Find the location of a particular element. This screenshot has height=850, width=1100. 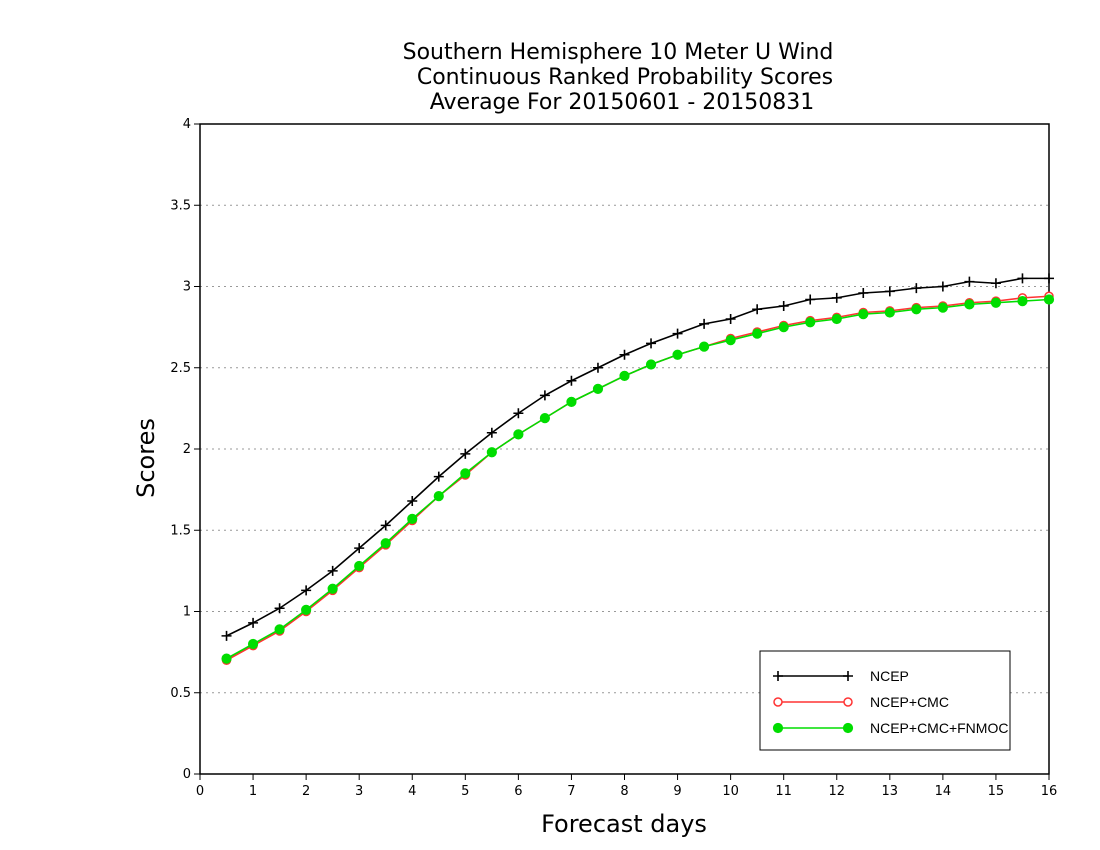

x-tick-label-16: 16 is located at coordinates (1049, 791).